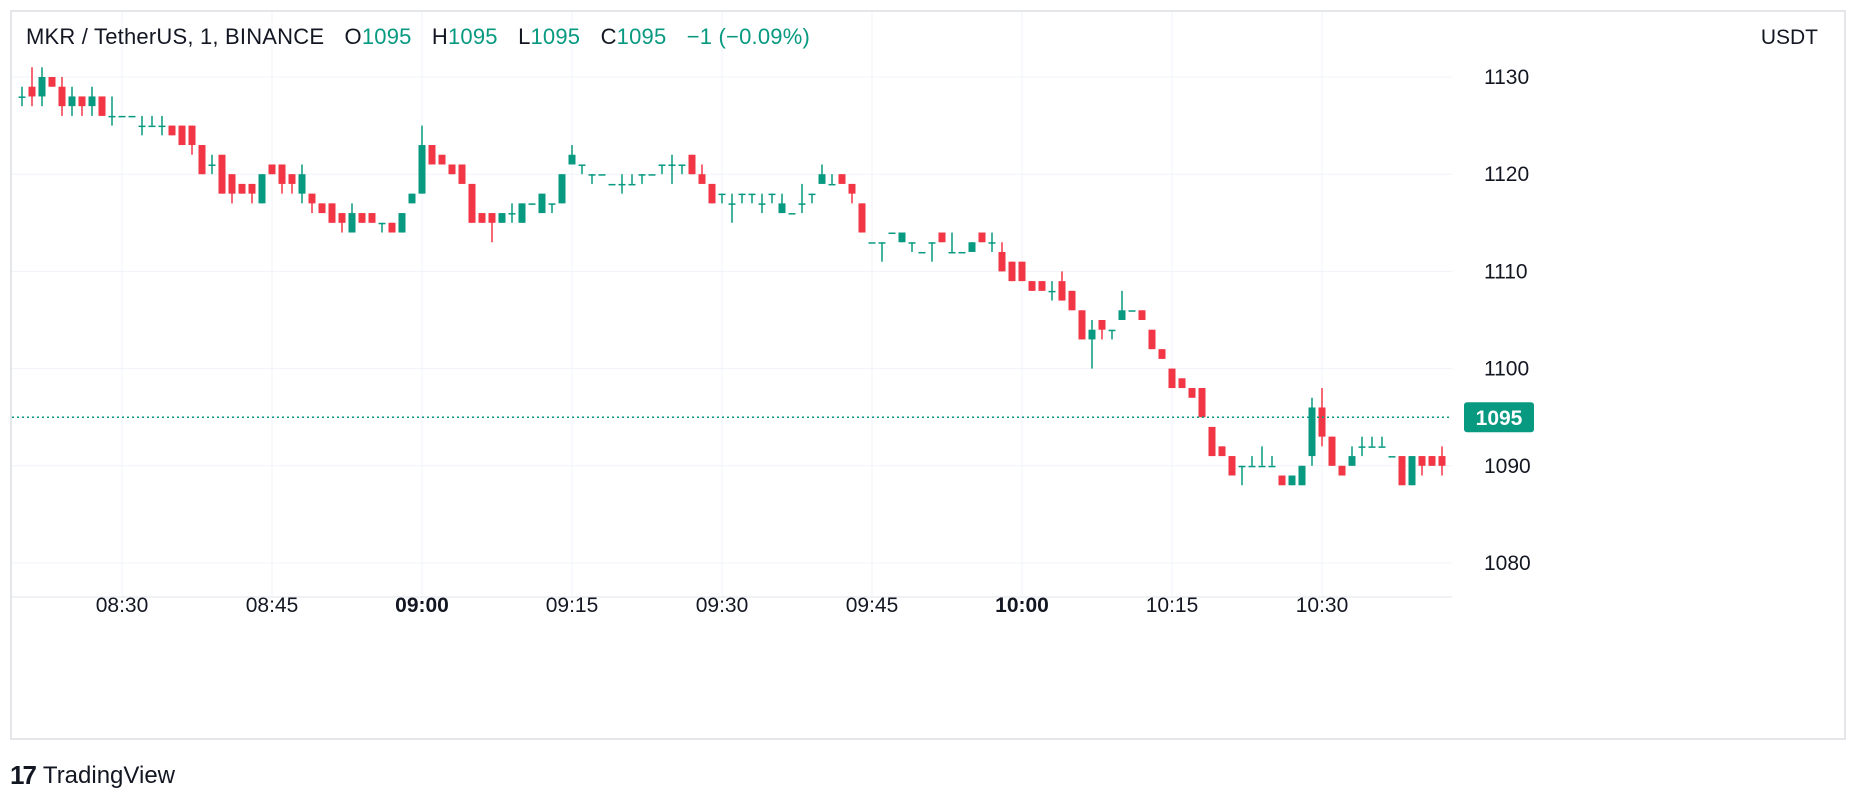  Describe the element at coordinates (1506, 271) in the screenshot. I see `price-tick-label: 1110` at that location.